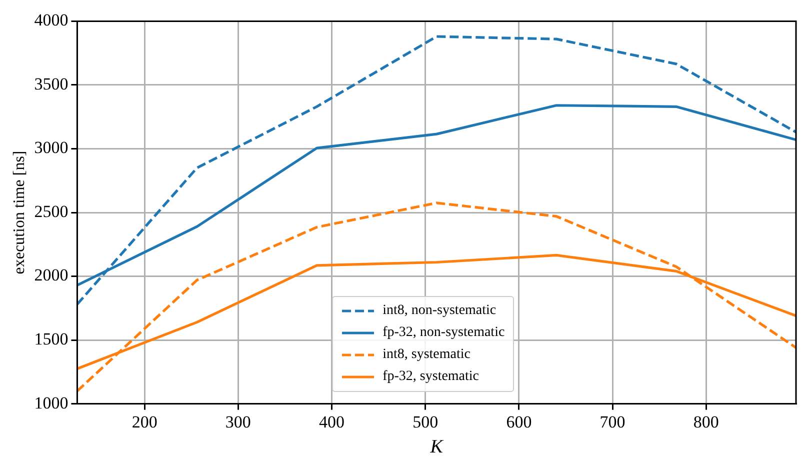  Describe the element at coordinates (51, 20) in the screenshot. I see `y-tick-label: 4000` at that location.